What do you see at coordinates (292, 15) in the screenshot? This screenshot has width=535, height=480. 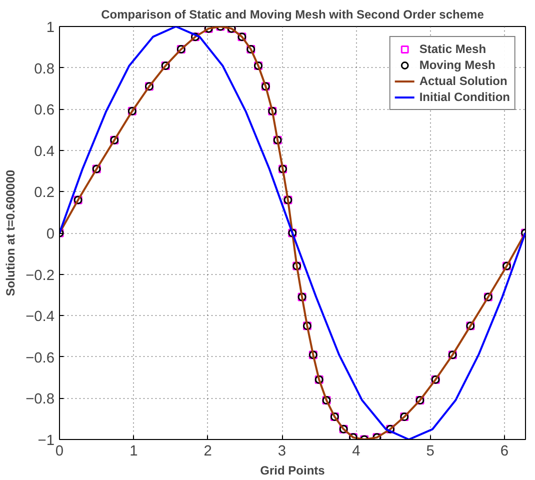 I see `chart-title: Comparison of Static and Moving Mesh with Second Order scheme` at bounding box center [292, 15].